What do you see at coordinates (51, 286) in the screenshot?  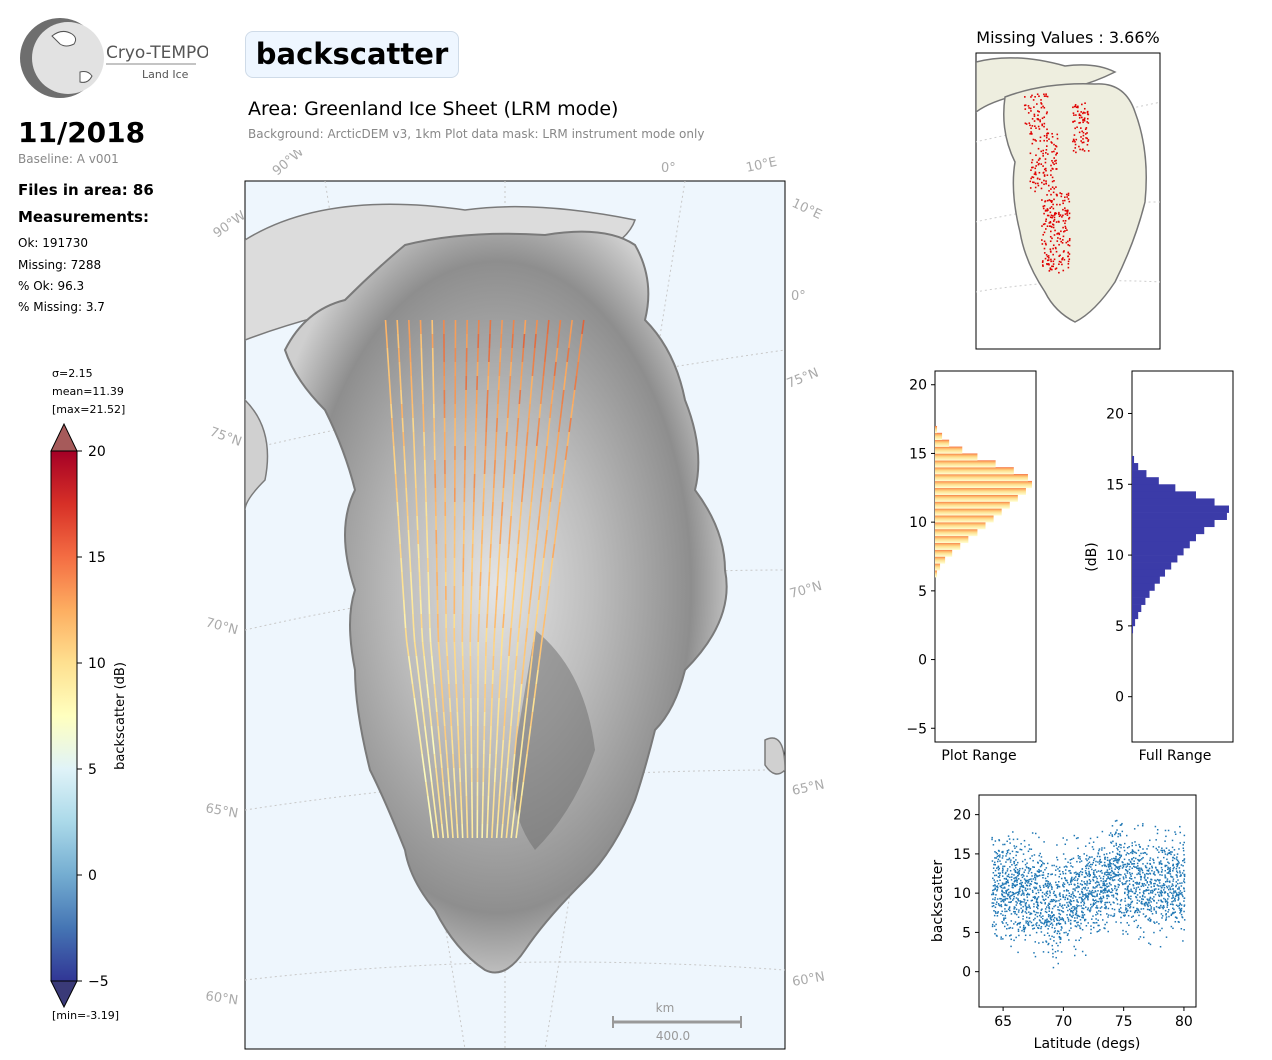 I see `pct-ok: % Ok: 96.3` at bounding box center [51, 286].